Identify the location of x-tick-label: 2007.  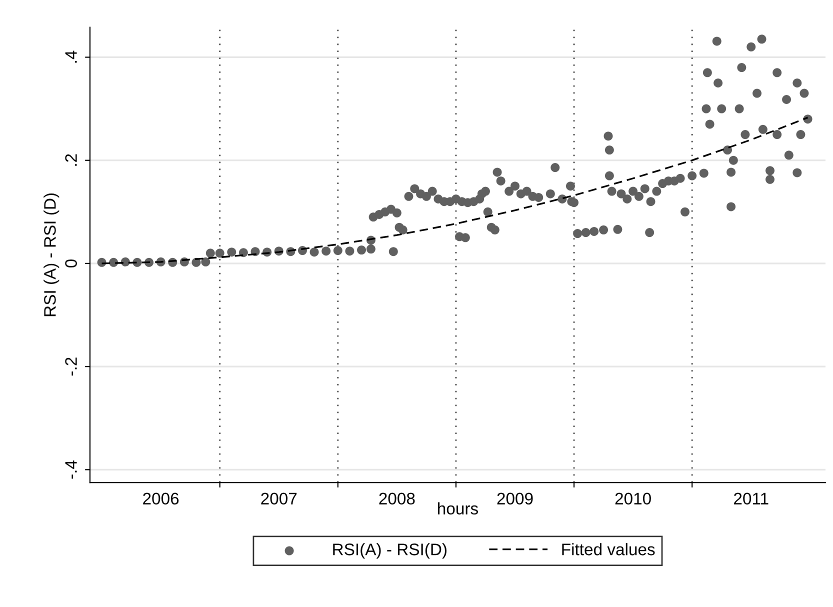
(279, 498).